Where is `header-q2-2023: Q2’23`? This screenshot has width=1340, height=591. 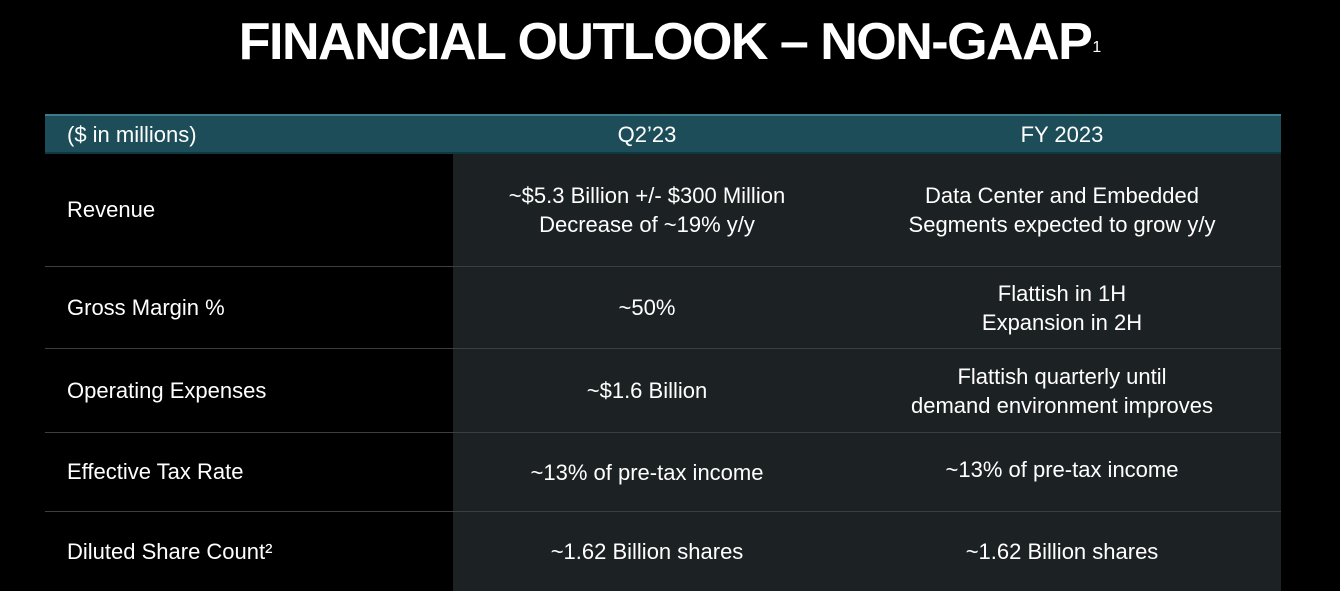 header-q2-2023: Q2’23 is located at coordinates (647, 134).